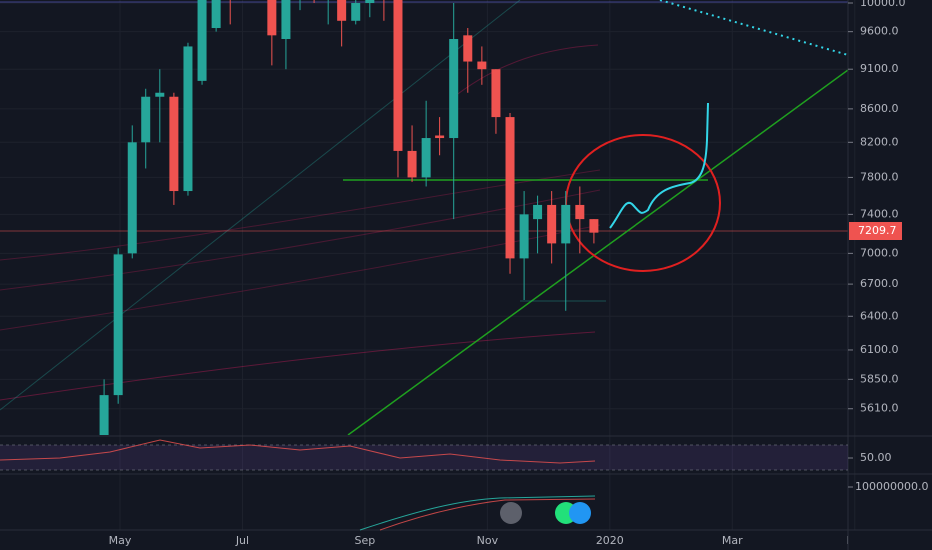 This screenshot has height=550, width=932. Describe the element at coordinates (365, 540) in the screenshot. I see `x-tick-label: Sep` at that location.